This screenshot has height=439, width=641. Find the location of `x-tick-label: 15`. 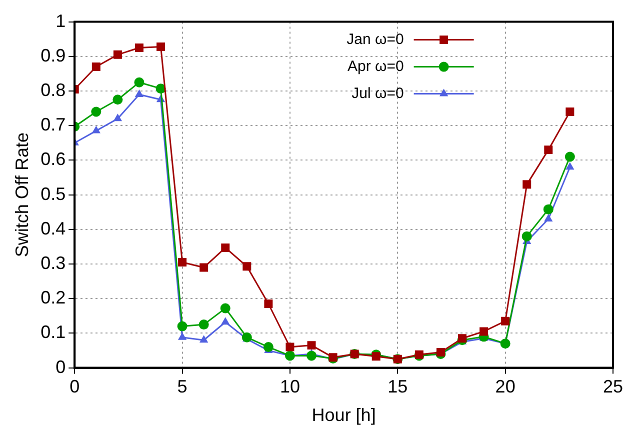

x-tick-label: 15 is located at coordinates (398, 386).